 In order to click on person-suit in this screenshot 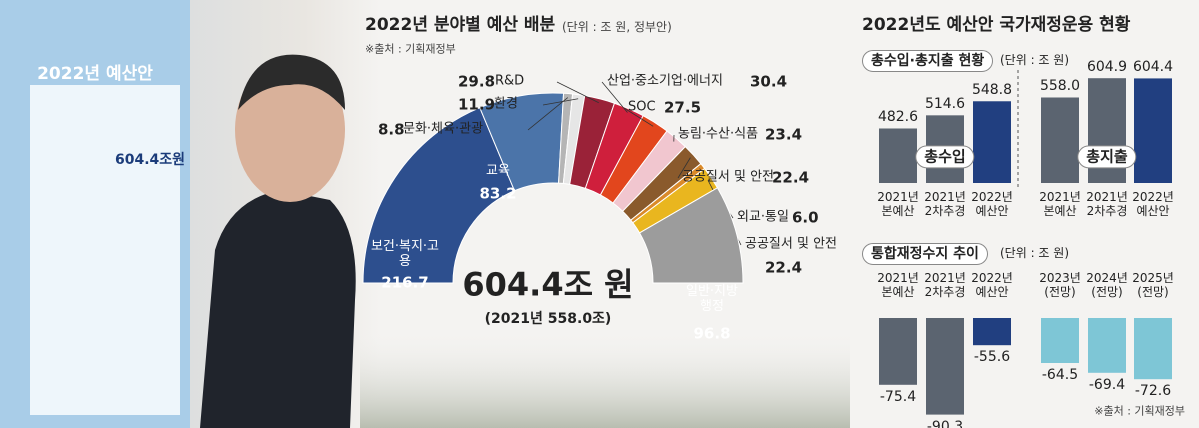, I will do `click(278, 309)`.